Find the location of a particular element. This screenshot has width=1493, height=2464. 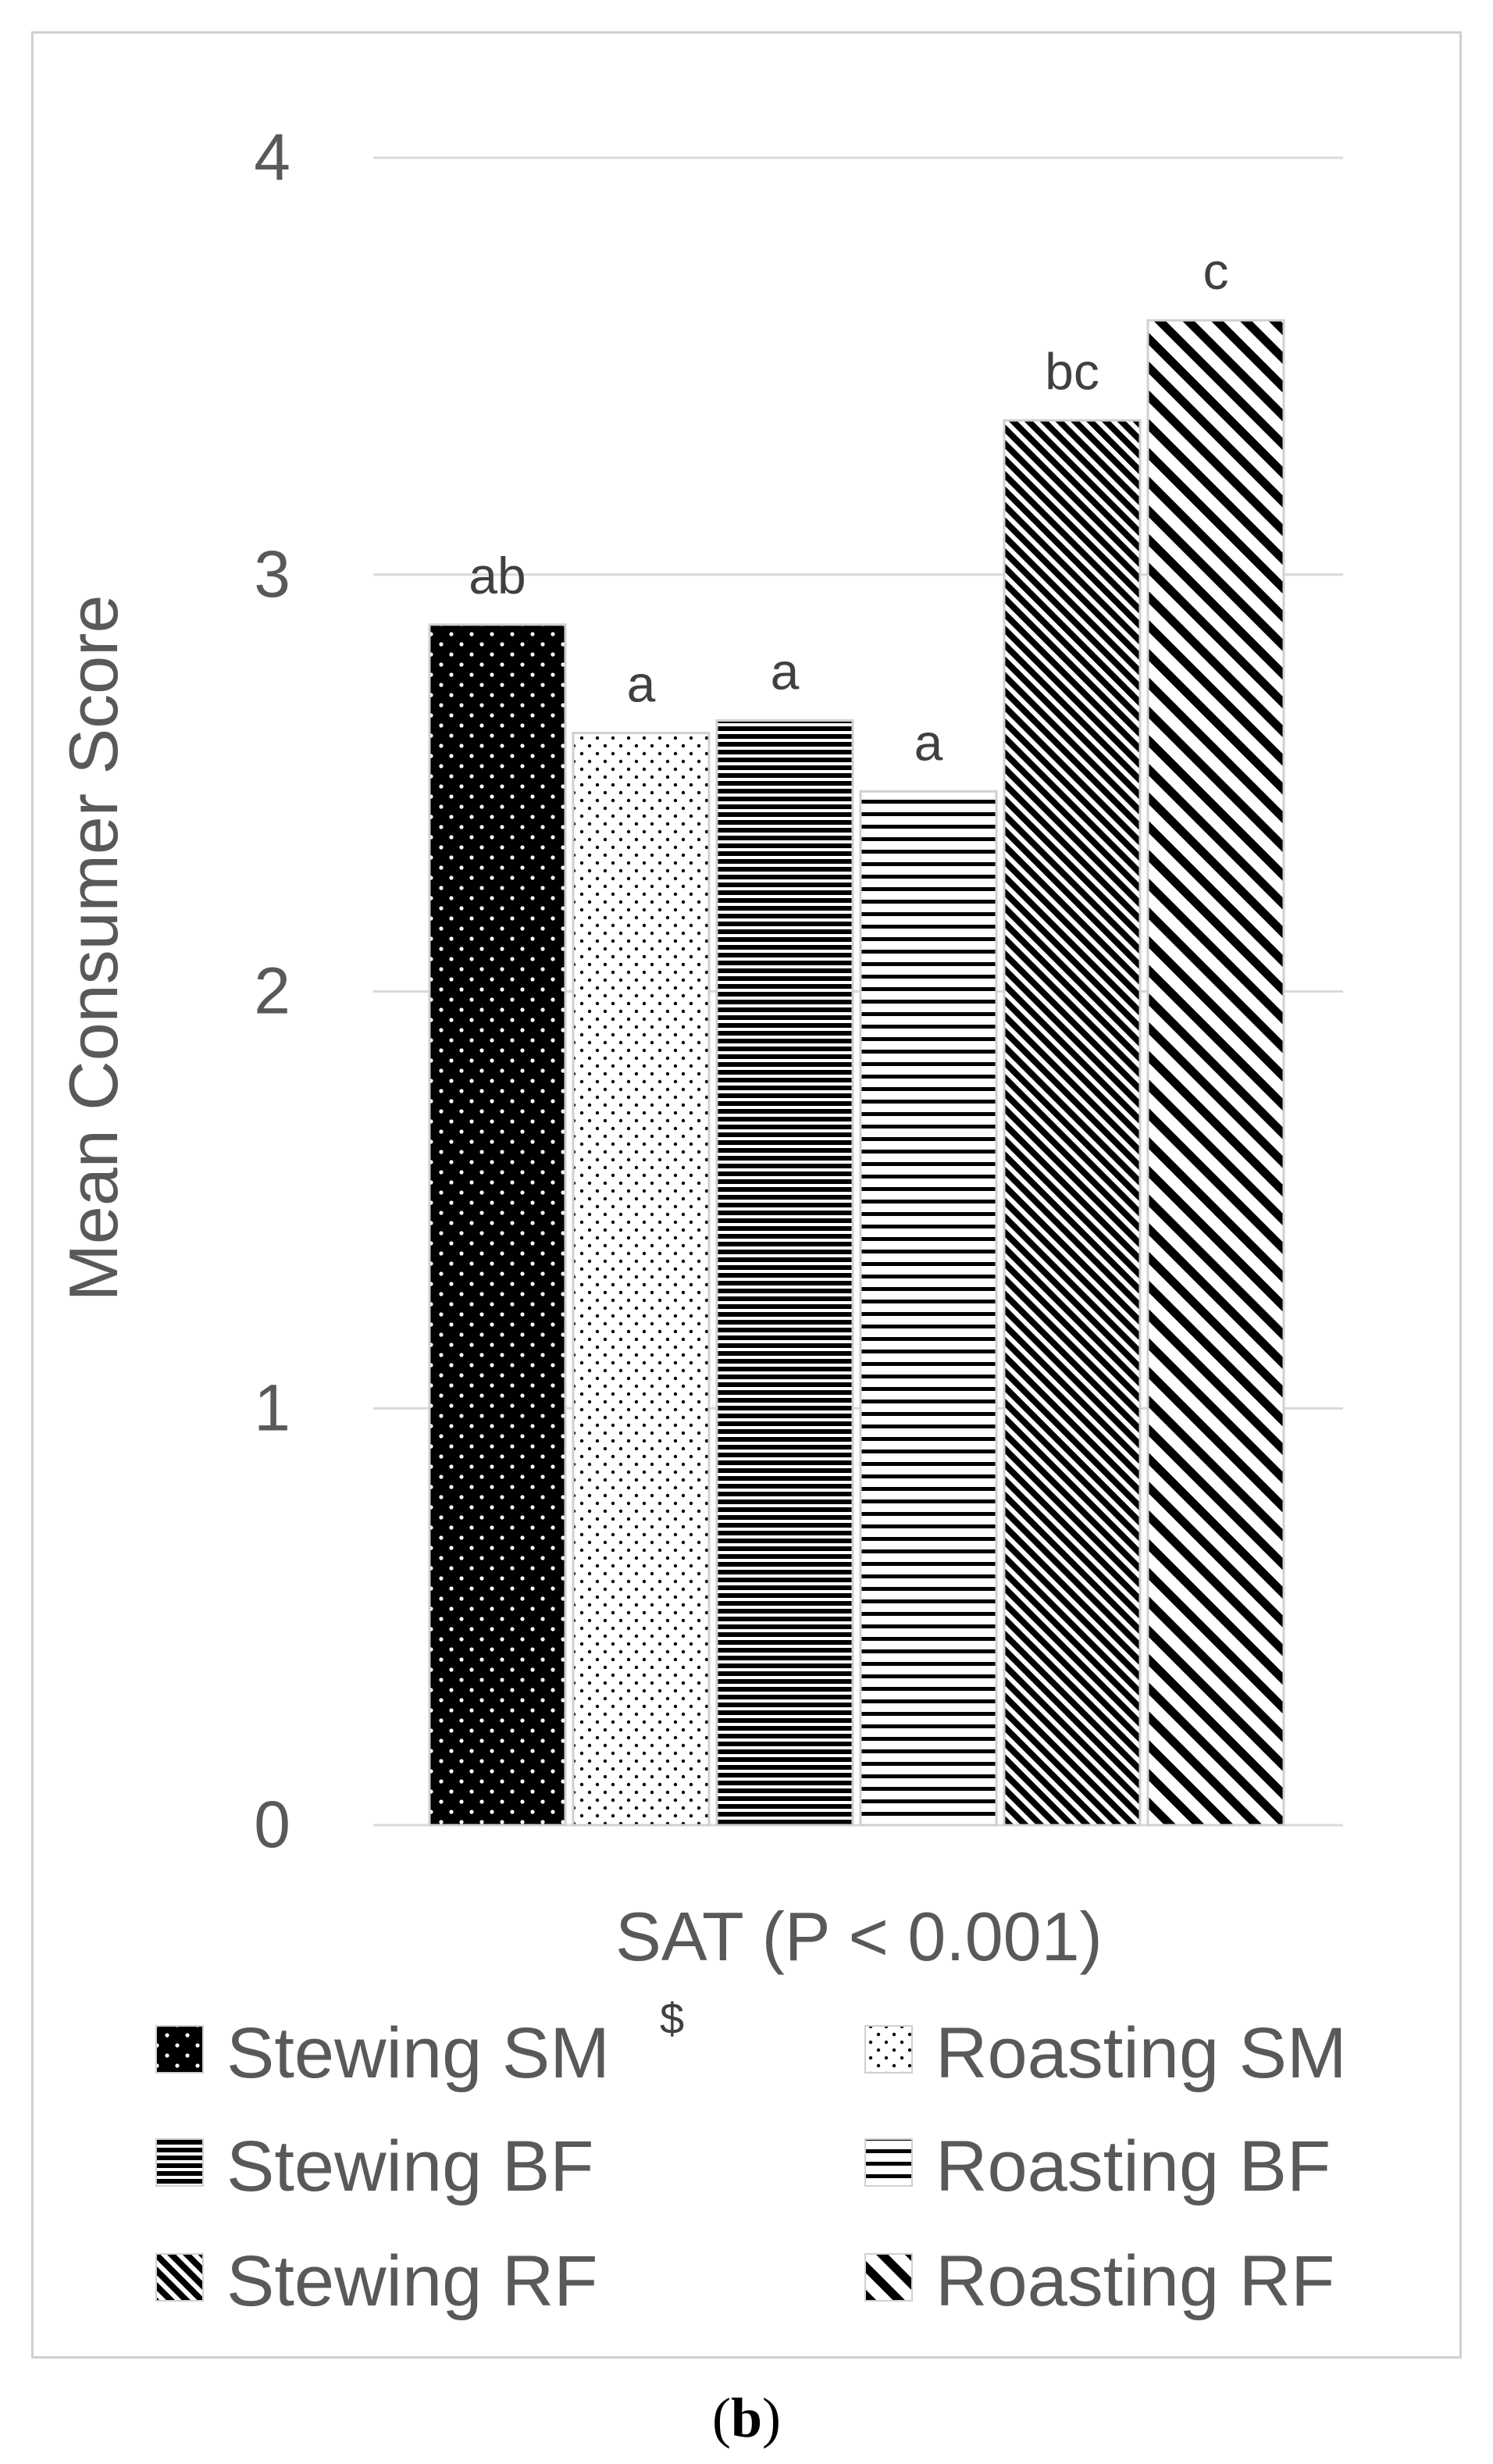

panel-label-open: ( is located at coordinates (721, 2418).